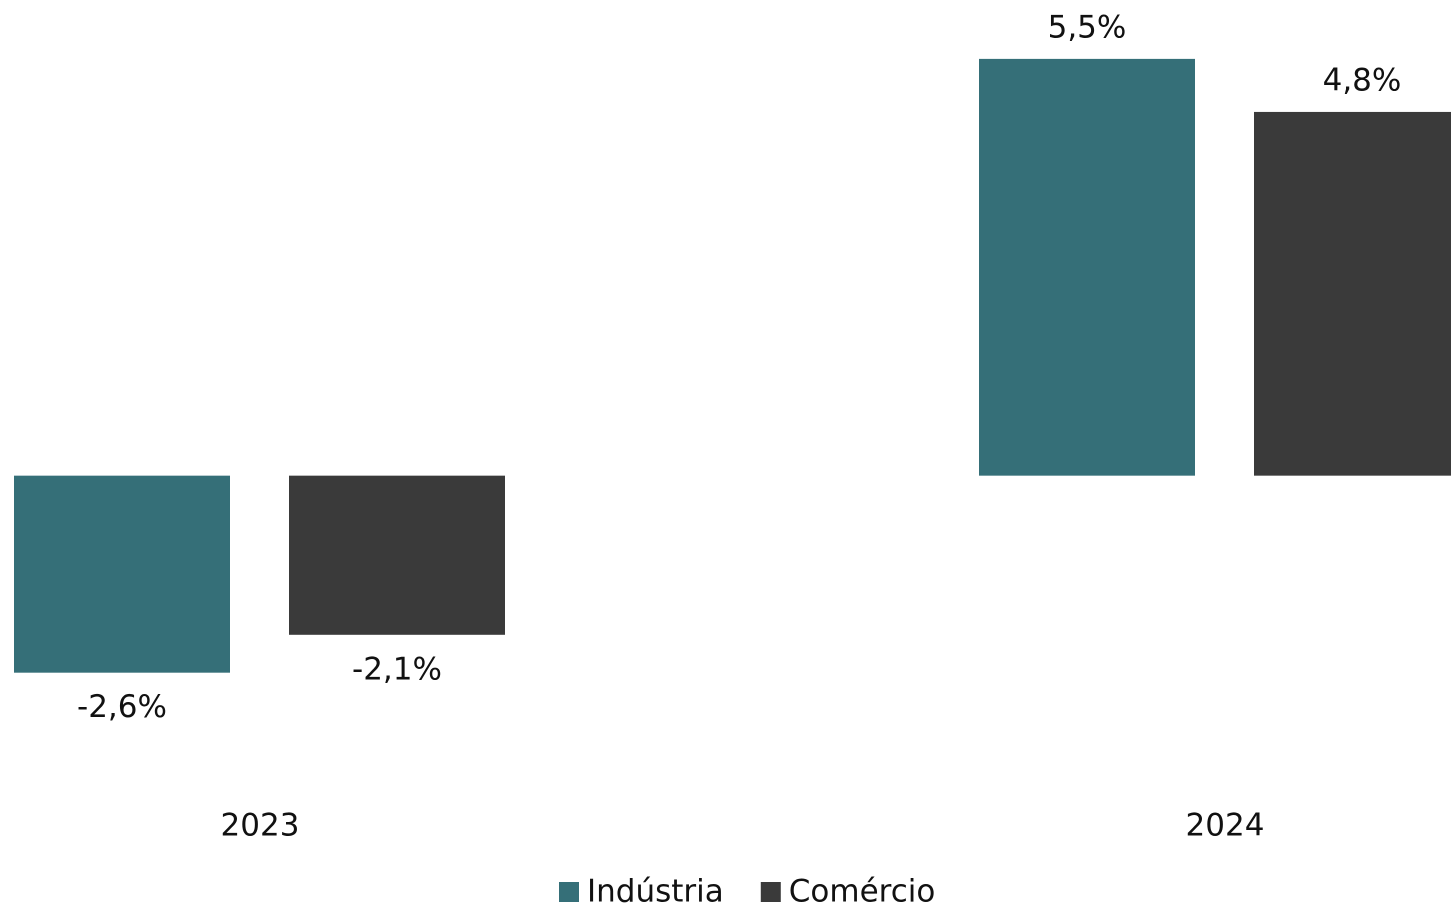 The width and height of the screenshot is (1451, 912). I want to click on x-tick-label: 2023, so click(260, 826).